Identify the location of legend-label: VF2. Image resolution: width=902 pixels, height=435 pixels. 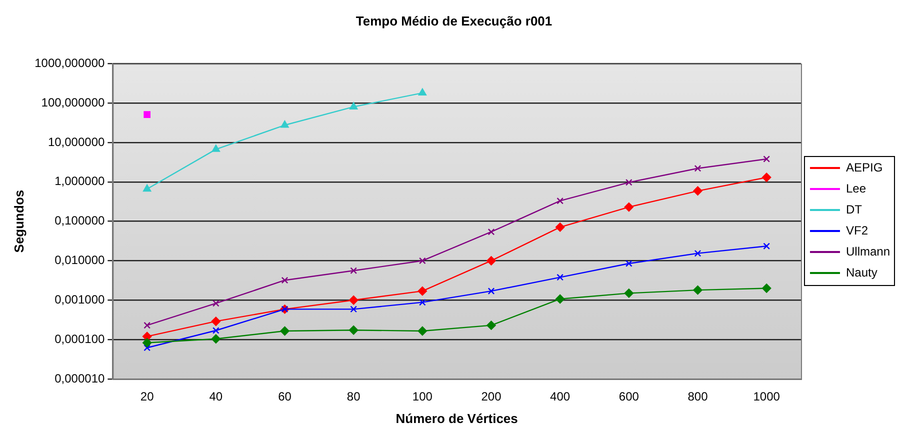
(857, 230).